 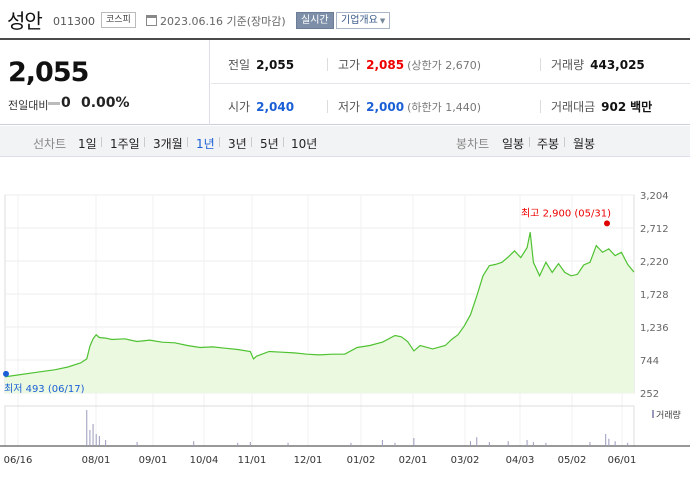 What do you see at coordinates (444, 107) in the screenshot?
I see `lower-limit: (하한가 1,440)` at bounding box center [444, 107].